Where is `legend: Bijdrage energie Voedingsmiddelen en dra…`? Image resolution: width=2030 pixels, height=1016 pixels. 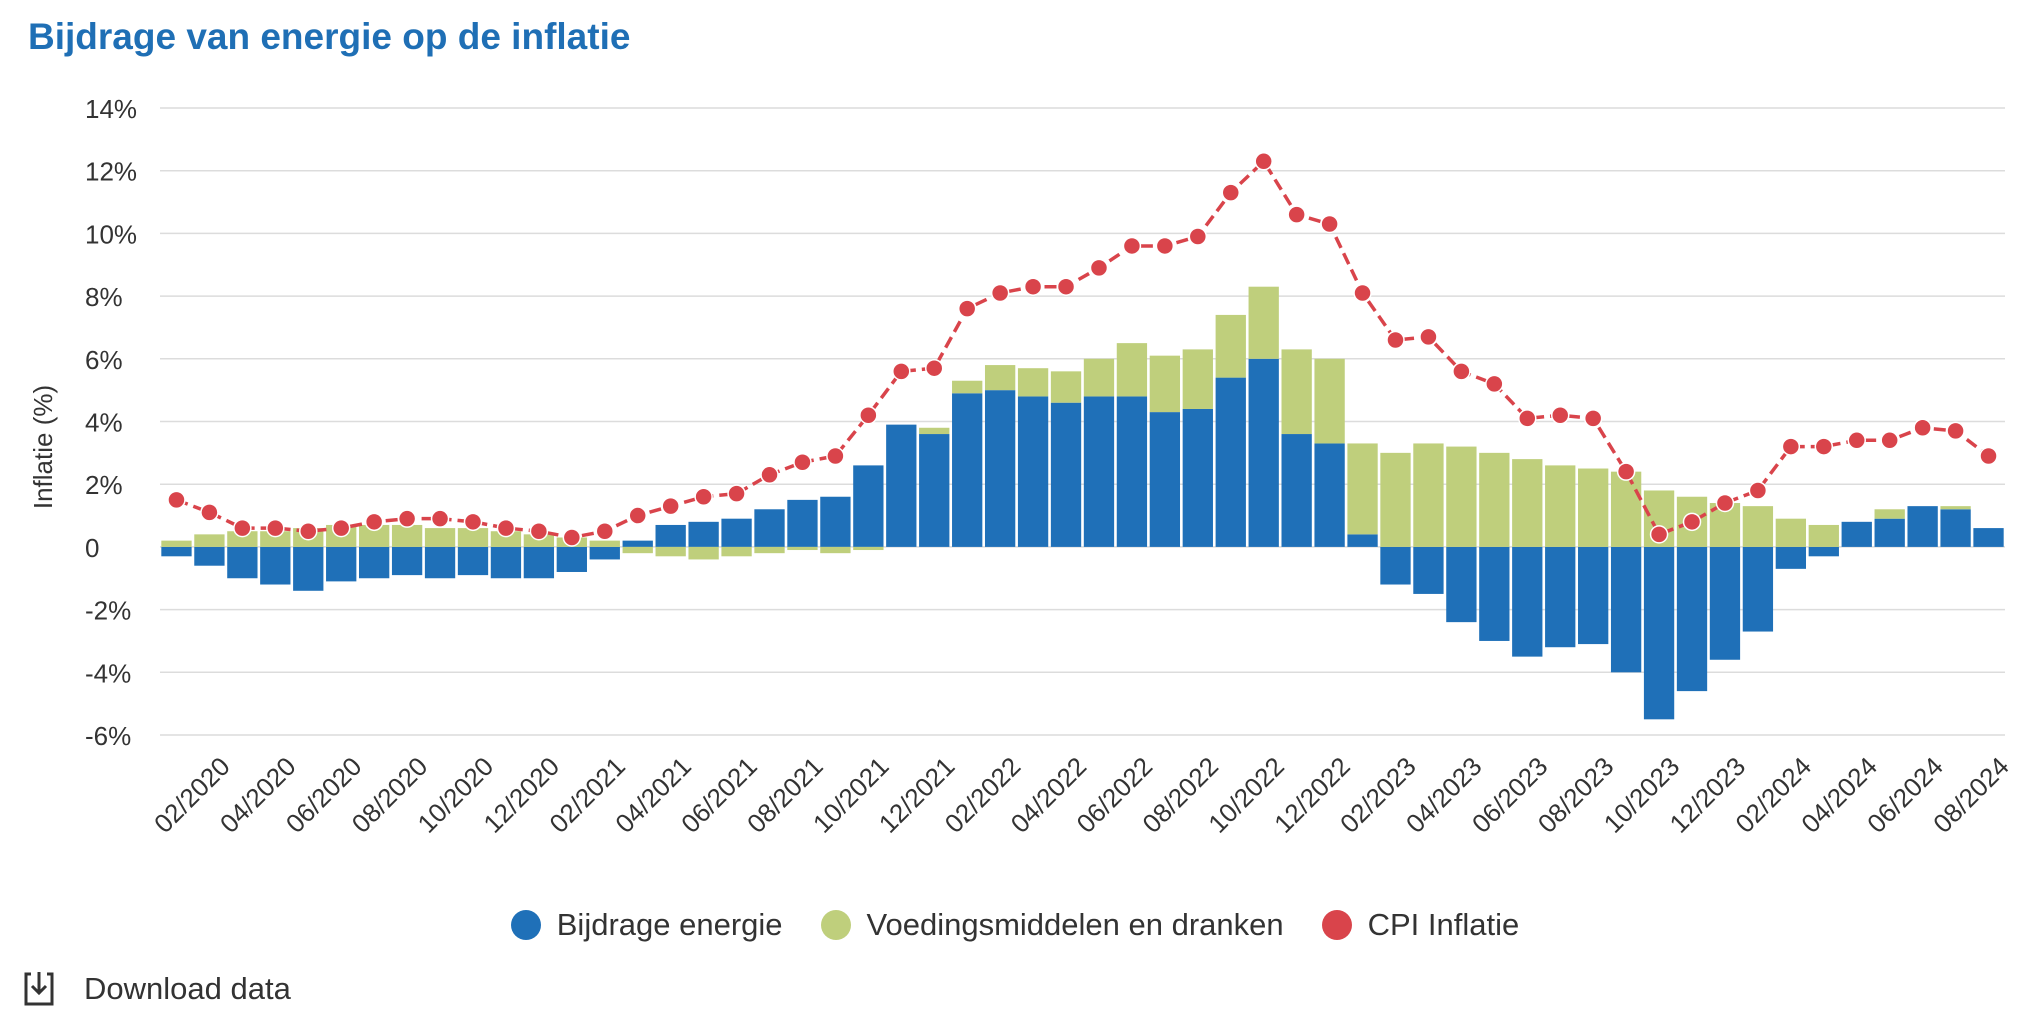
legend: Bijdrage energie Voedingsmiddelen en dra… is located at coordinates (1015, 925).